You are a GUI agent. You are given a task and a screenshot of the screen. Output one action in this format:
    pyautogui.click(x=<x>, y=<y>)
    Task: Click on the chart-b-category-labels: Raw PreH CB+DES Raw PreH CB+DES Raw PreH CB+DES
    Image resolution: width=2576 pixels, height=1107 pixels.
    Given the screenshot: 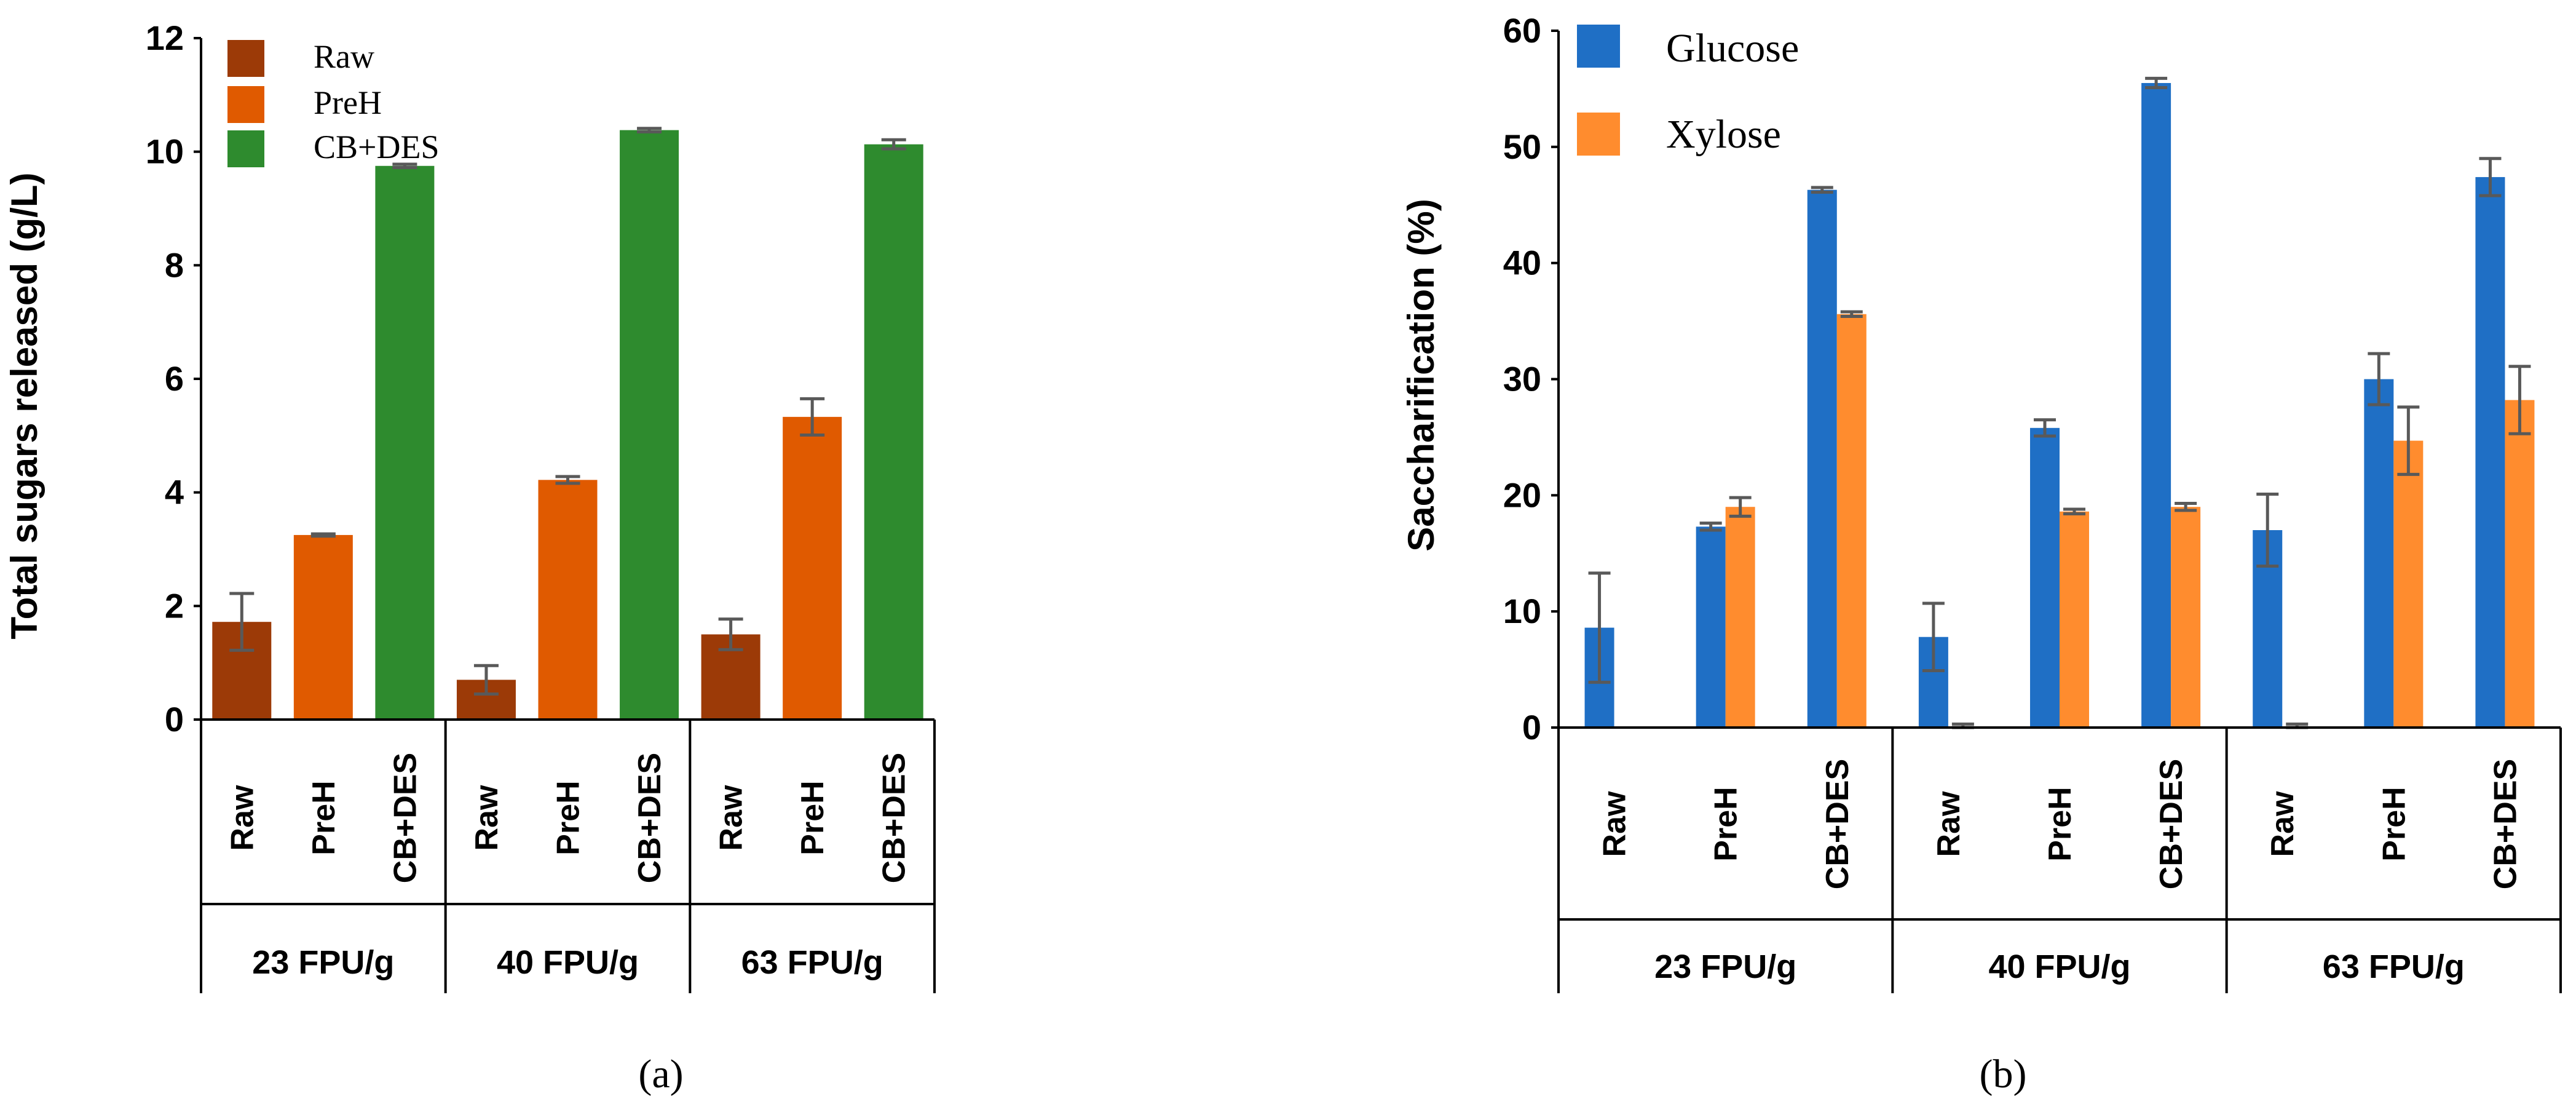 What is the action you would take?
    pyautogui.click(x=2060, y=824)
    